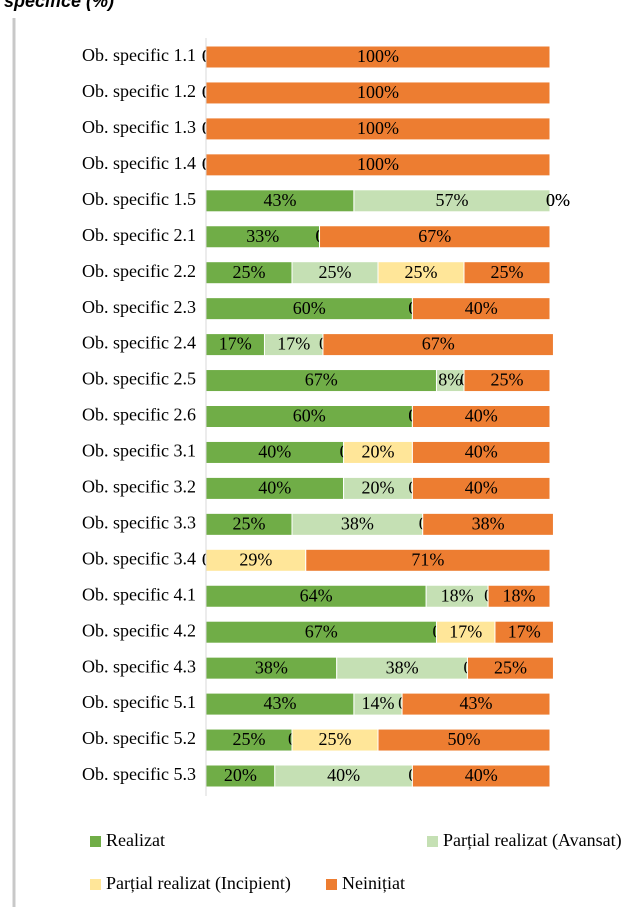  What do you see at coordinates (139, 271) in the screenshot?
I see `category-label: Ob. specific 2.2` at bounding box center [139, 271].